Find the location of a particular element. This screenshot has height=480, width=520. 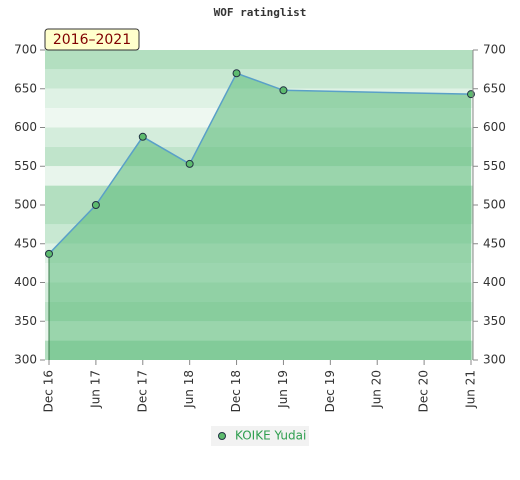

x-tick-label: Jun 21 is located at coordinates (471, 389).